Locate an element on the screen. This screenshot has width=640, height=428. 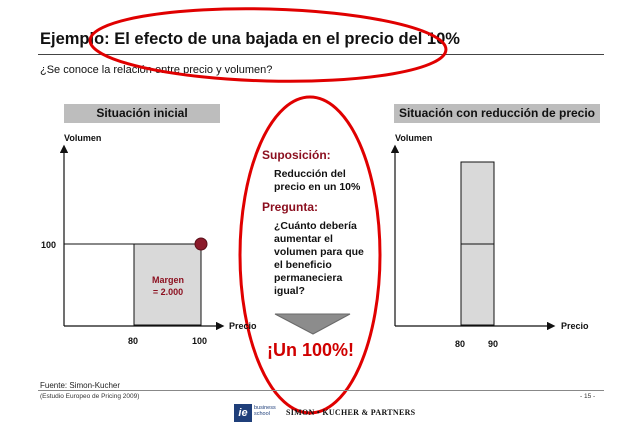
left-y-tick-100: 100 is located at coordinates (49, 245).